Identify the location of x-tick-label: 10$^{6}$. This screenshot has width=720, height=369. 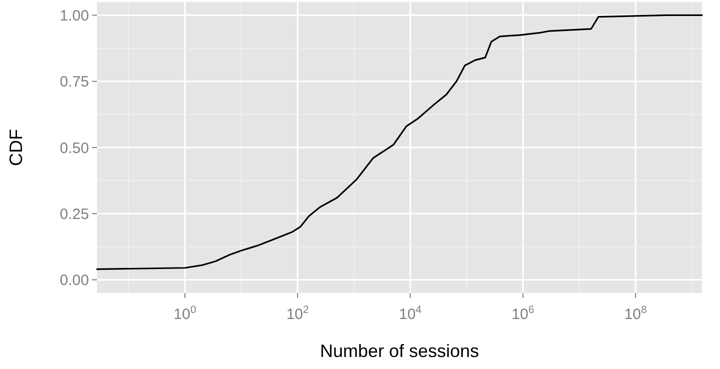
(523, 313).